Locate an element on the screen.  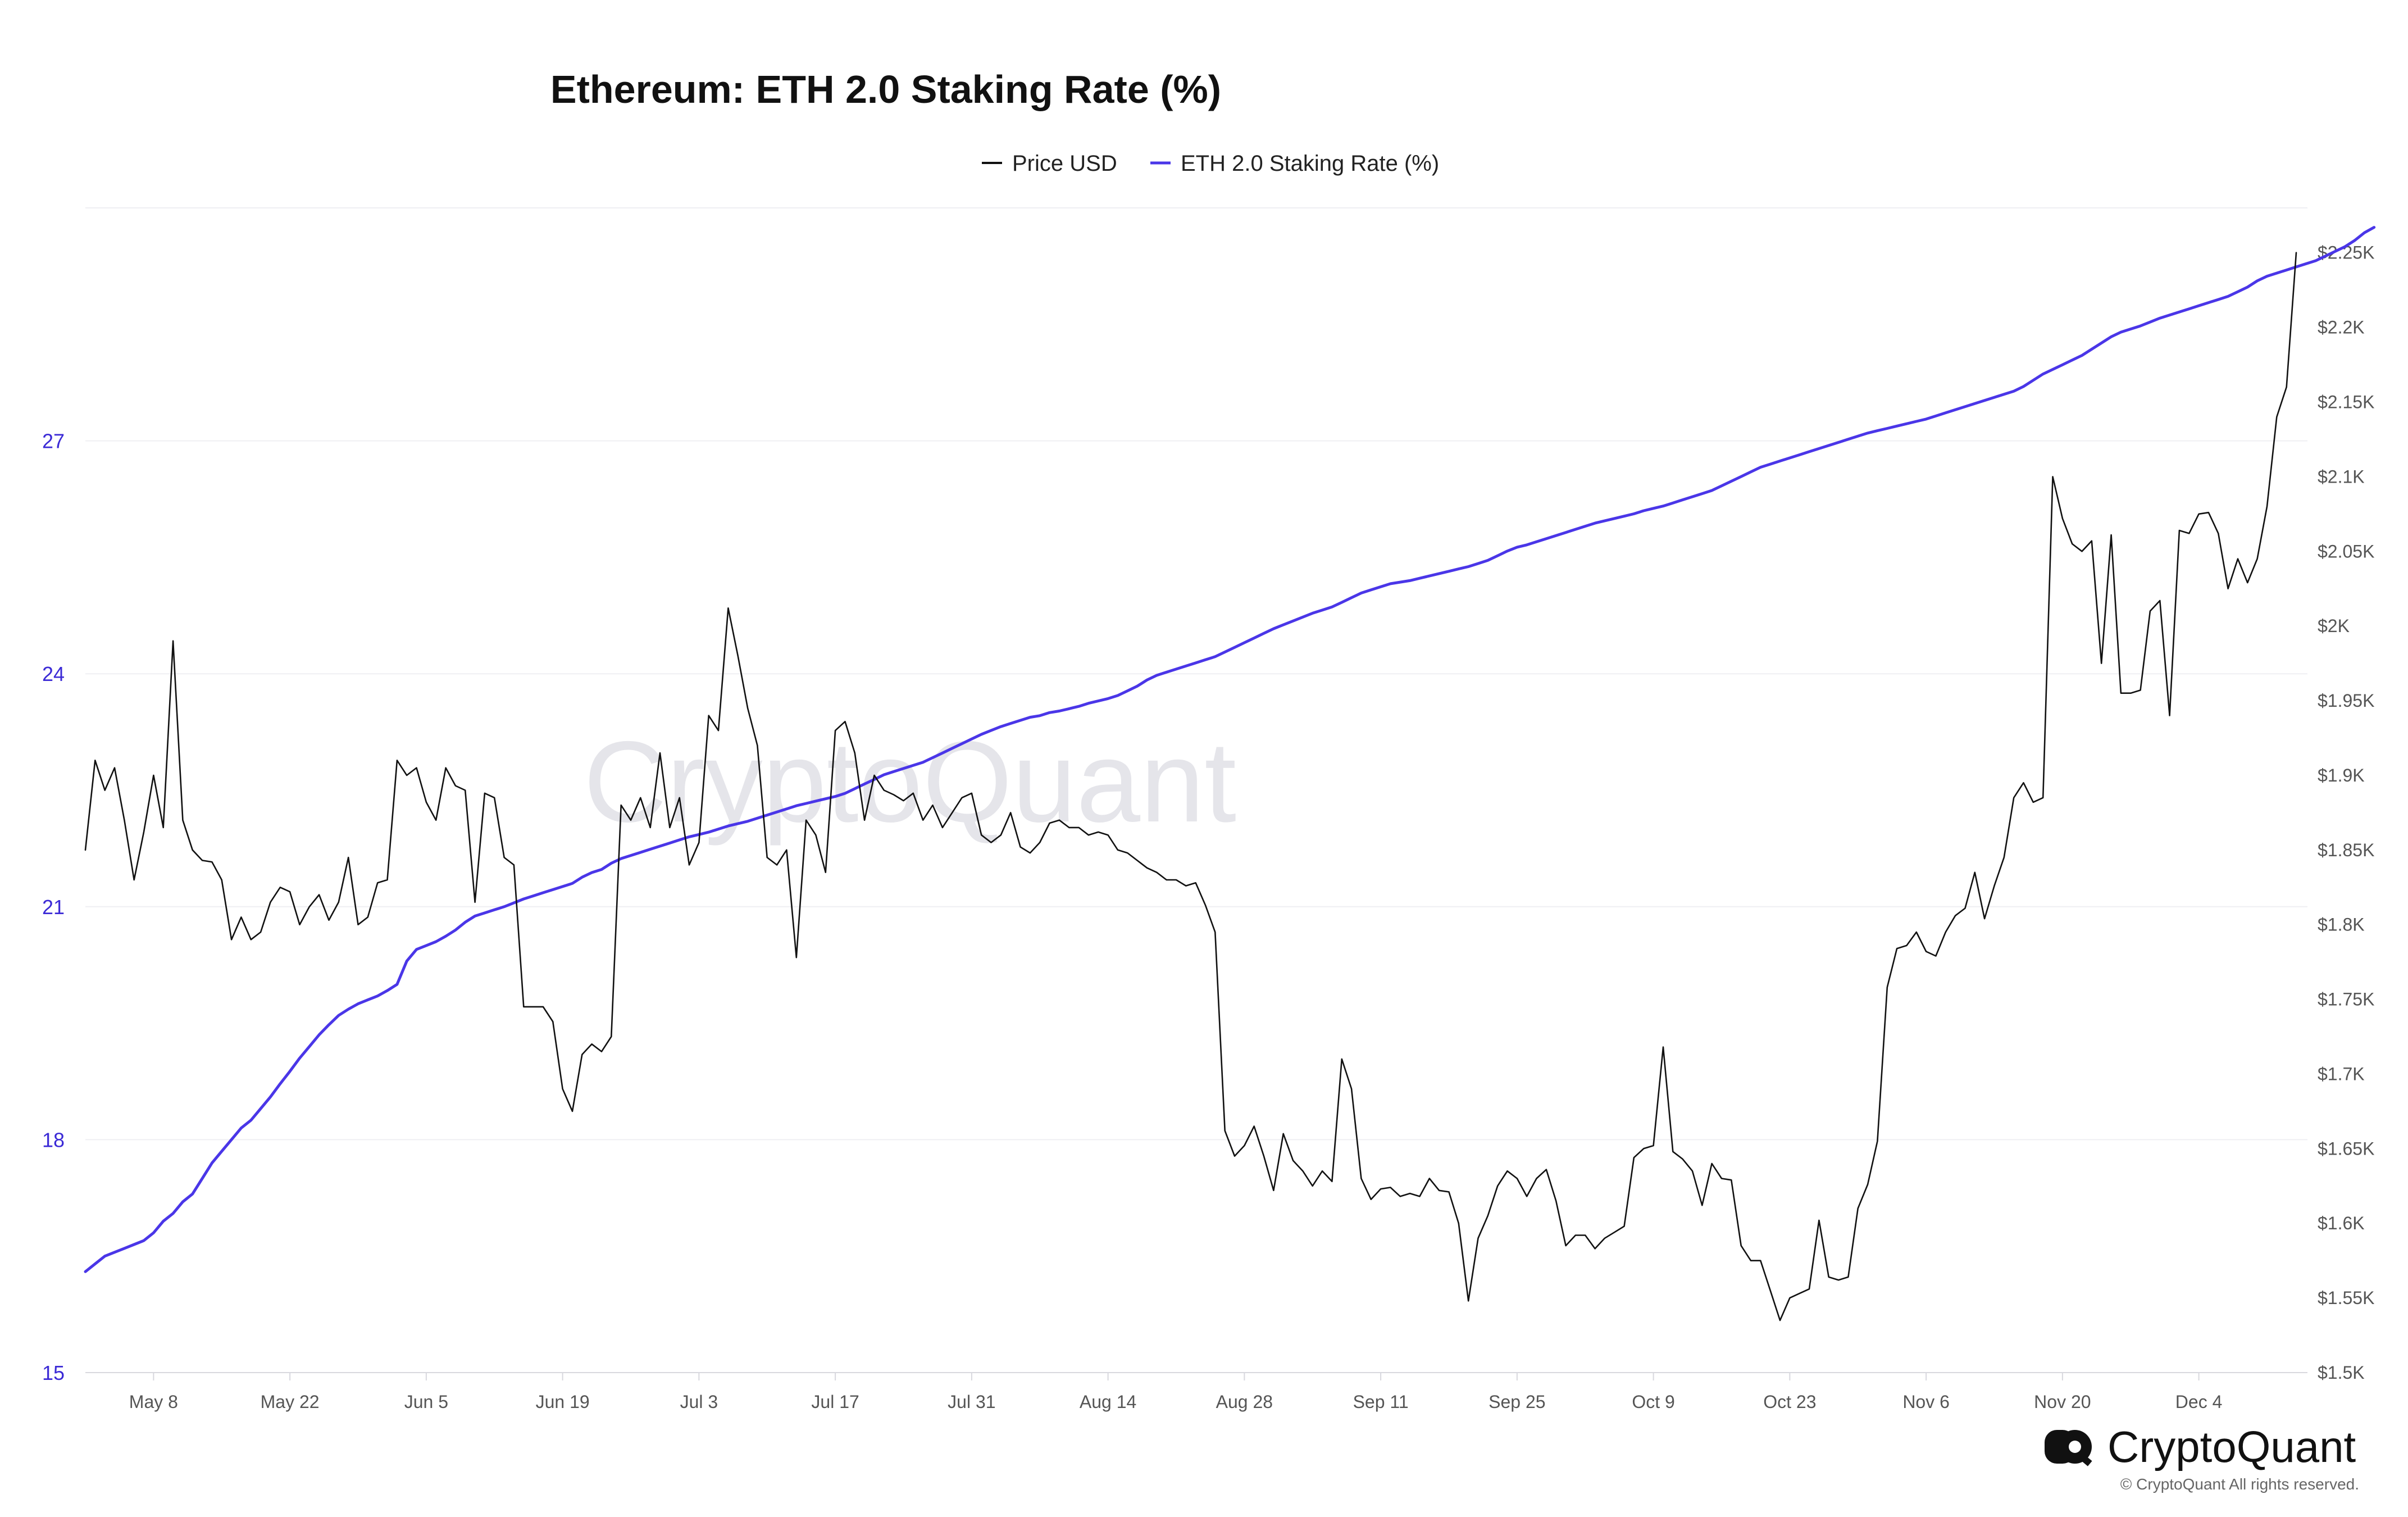
legend: Price USD ETH 2.0 Staking Rate (%) is located at coordinates (1210, 163).